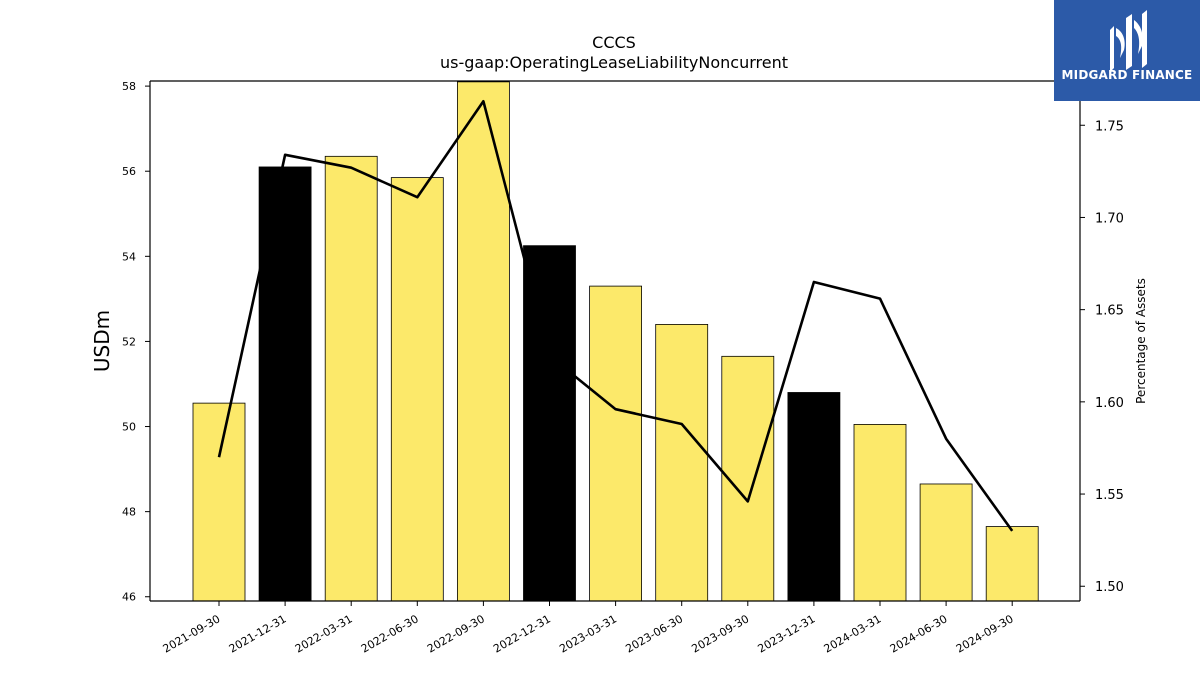  I want to click on logo: MIDGARD FINANCE, so click(1127, 50).